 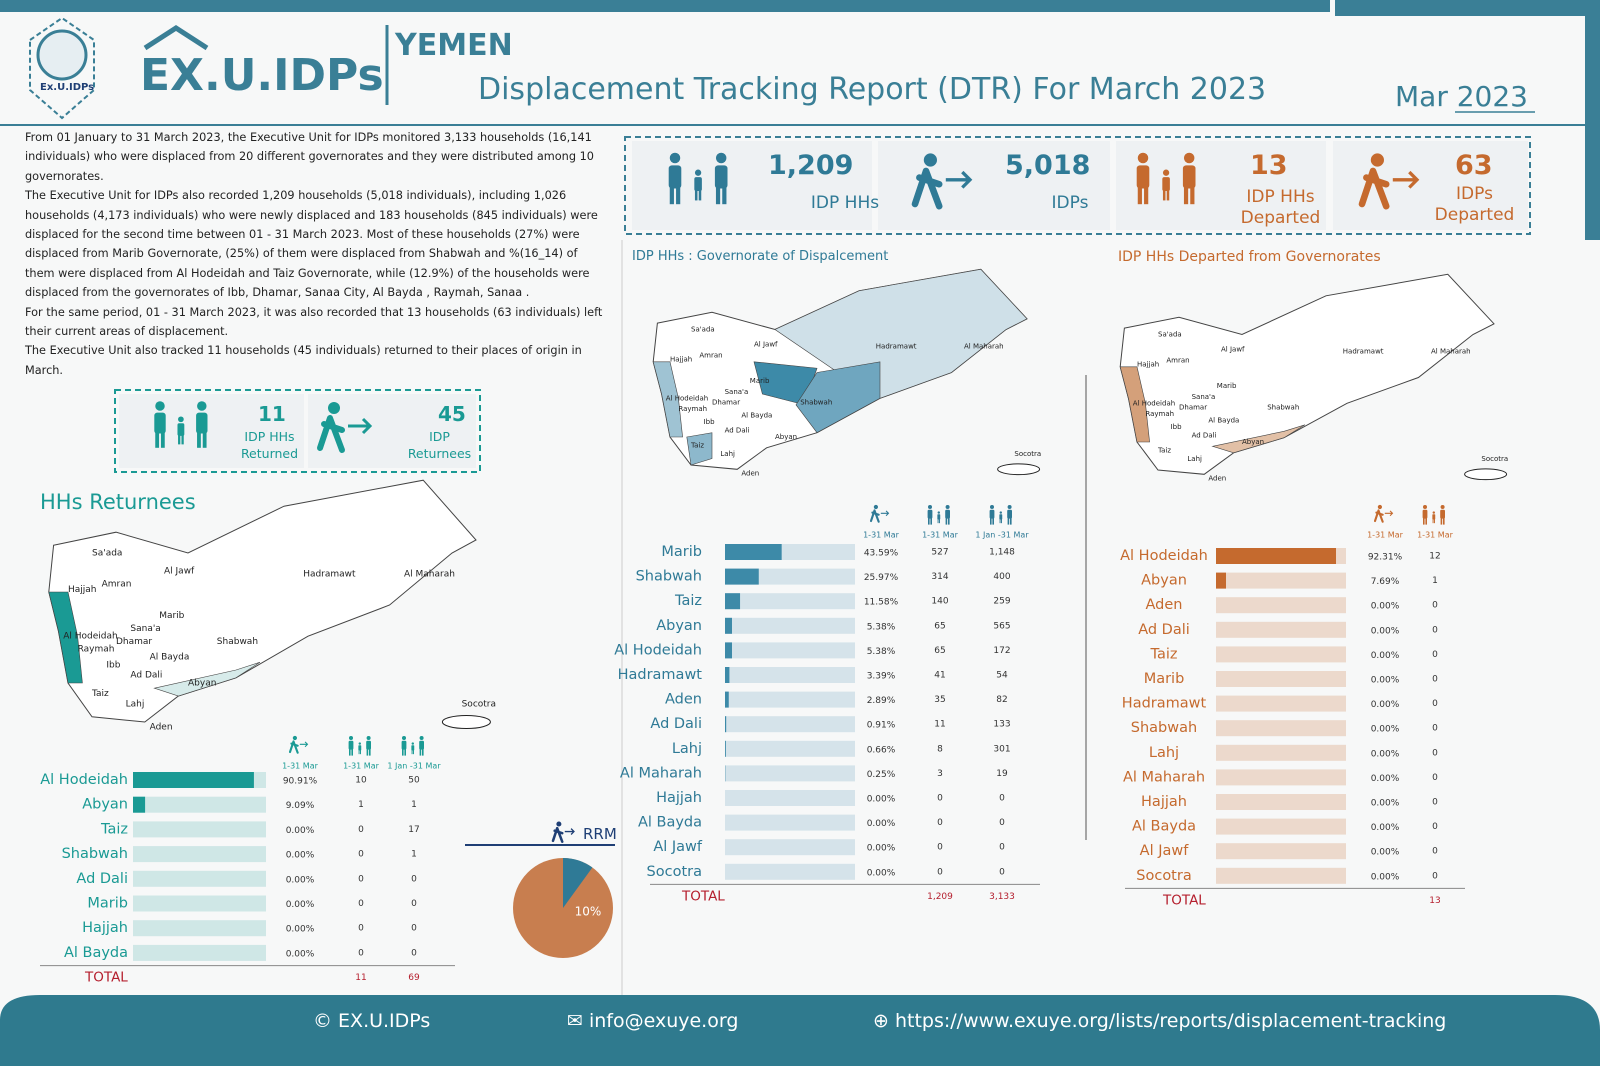 What do you see at coordinates (269, 445) in the screenshot?
I see `kpi-label: IDP HHs Returned` at bounding box center [269, 445].